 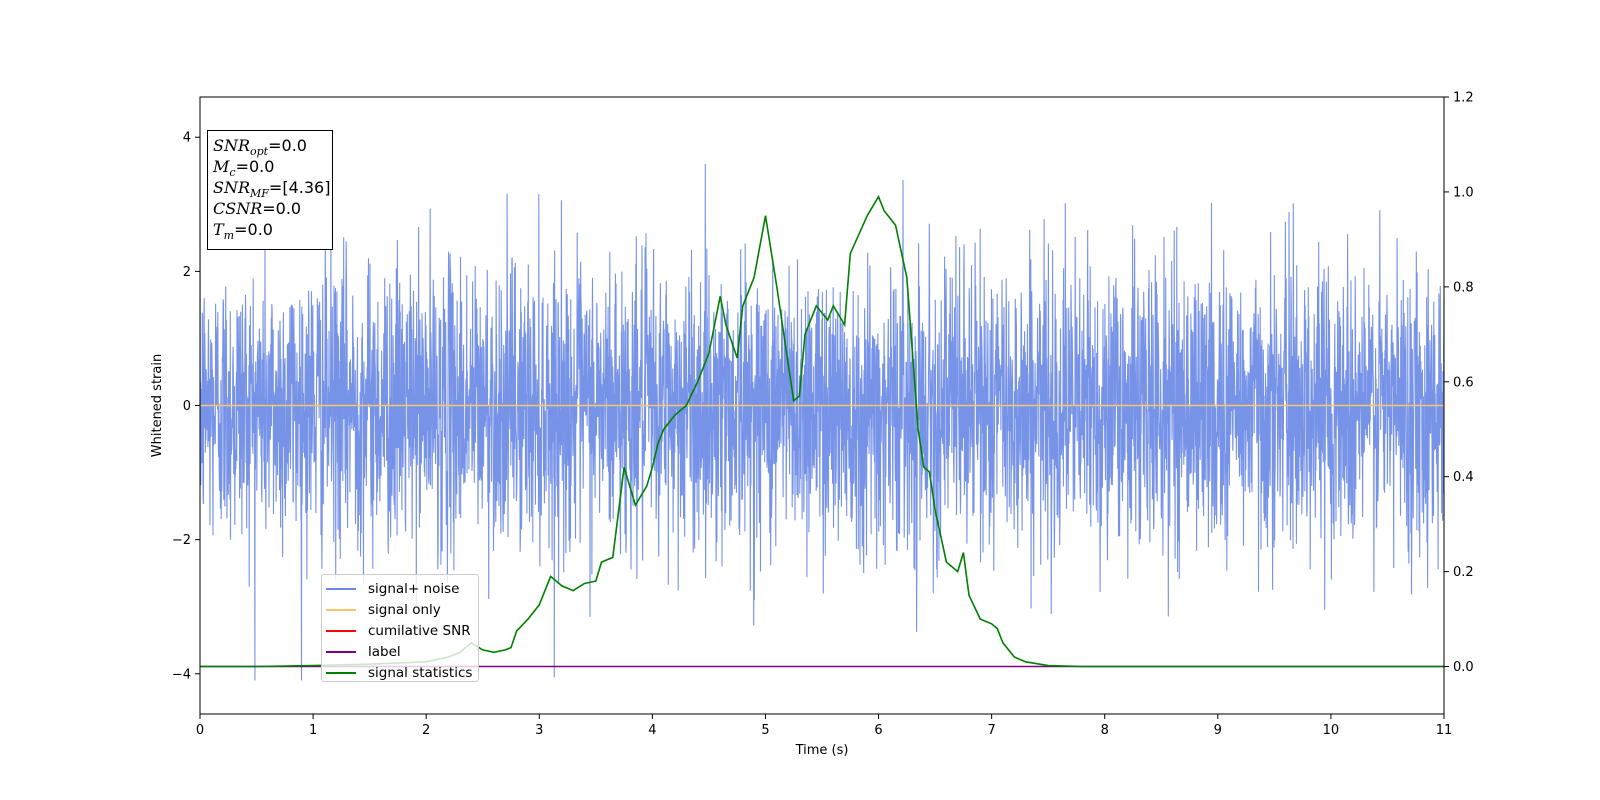 I want to click on tm-annotation: Tm=0.0, so click(x=243, y=231).